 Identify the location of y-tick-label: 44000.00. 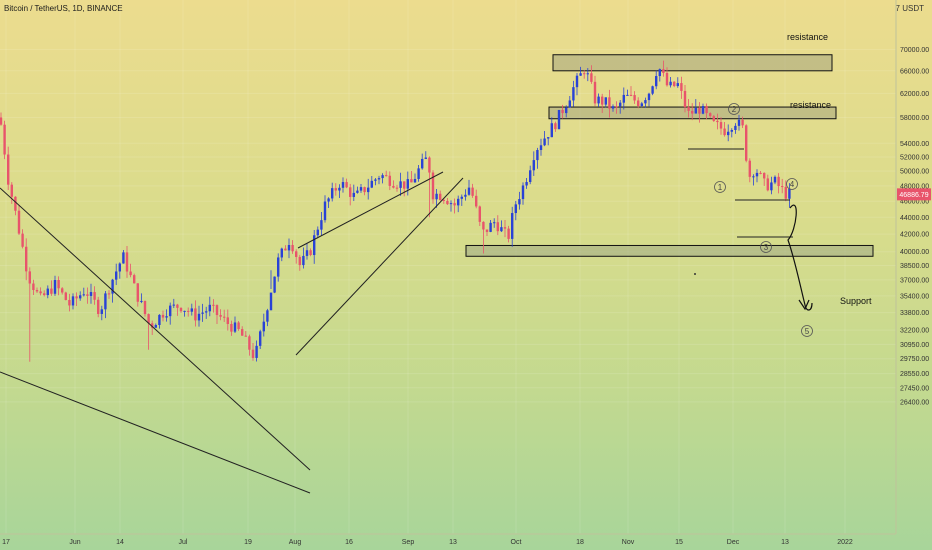
(914, 218).